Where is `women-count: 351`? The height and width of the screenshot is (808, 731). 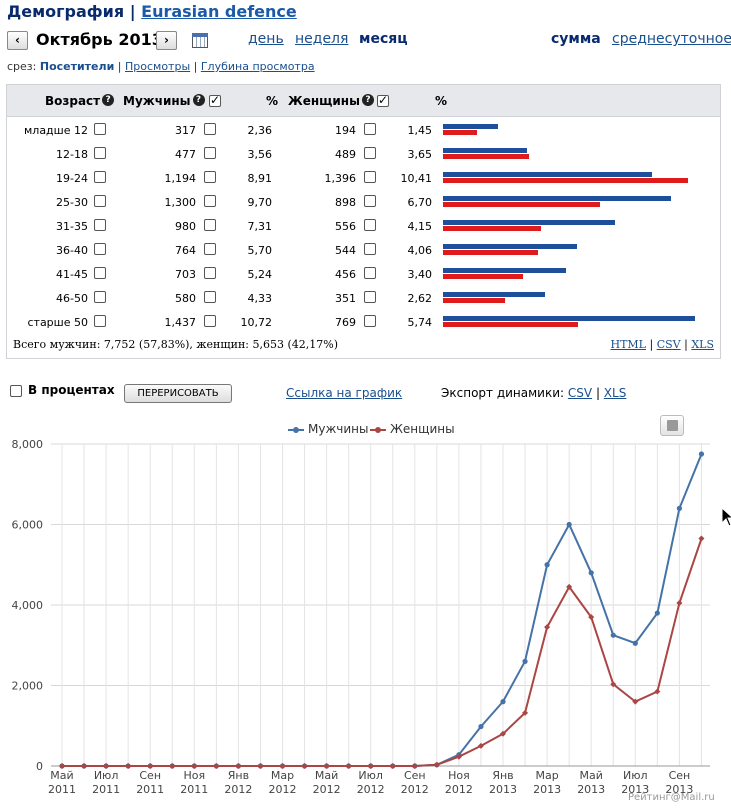
women-count: 351 is located at coordinates (345, 298).